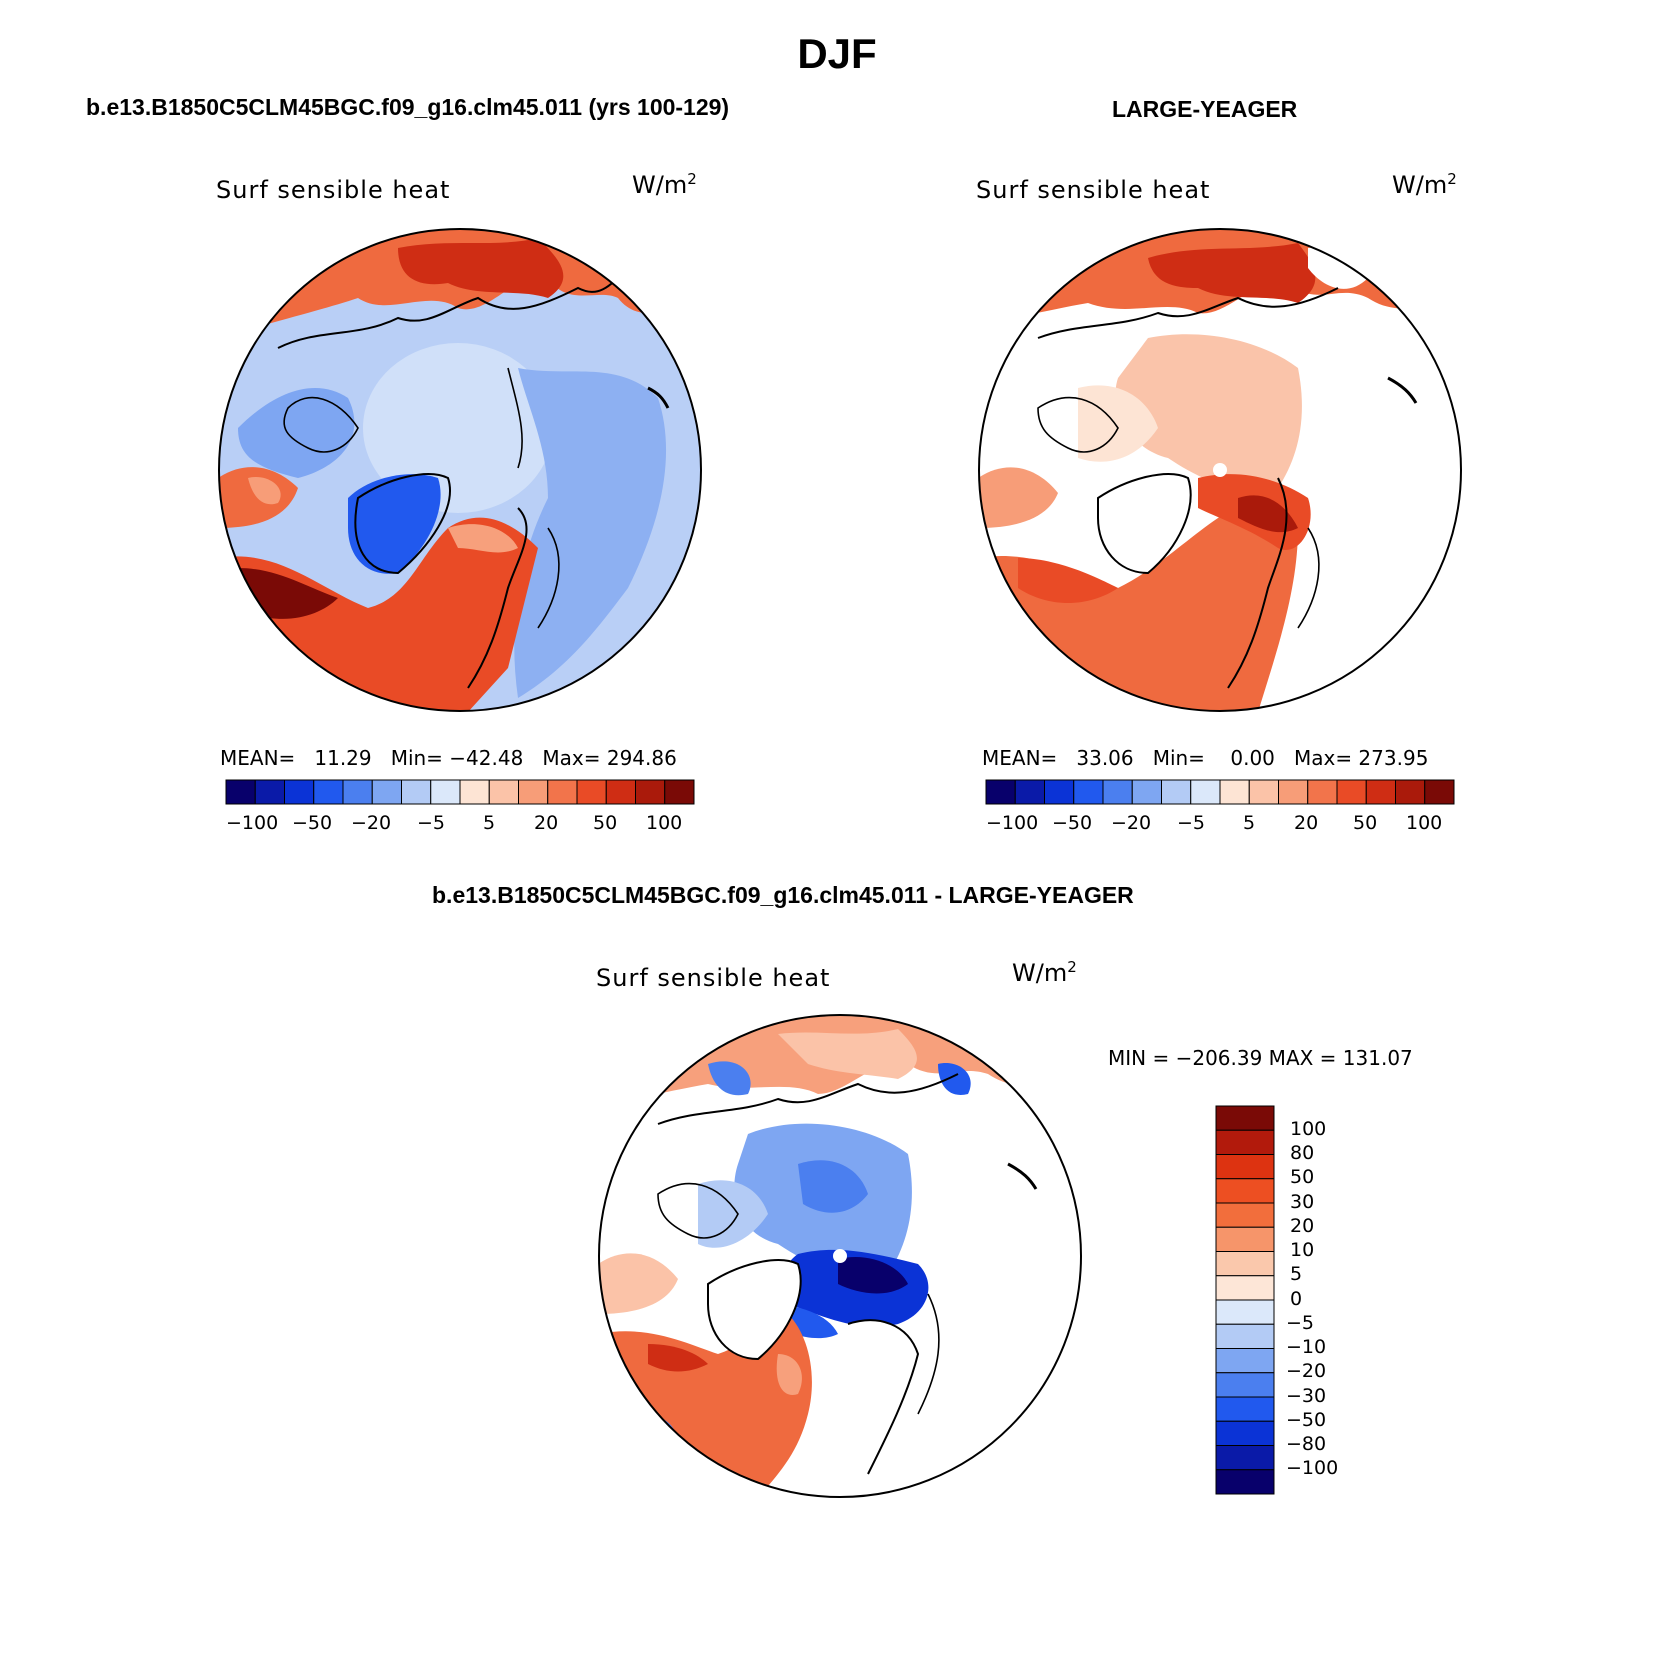 The width and height of the screenshot is (1674, 1677). Describe the element at coordinates (1012, 823) in the screenshot. I see `cb2-label: −100` at that location.